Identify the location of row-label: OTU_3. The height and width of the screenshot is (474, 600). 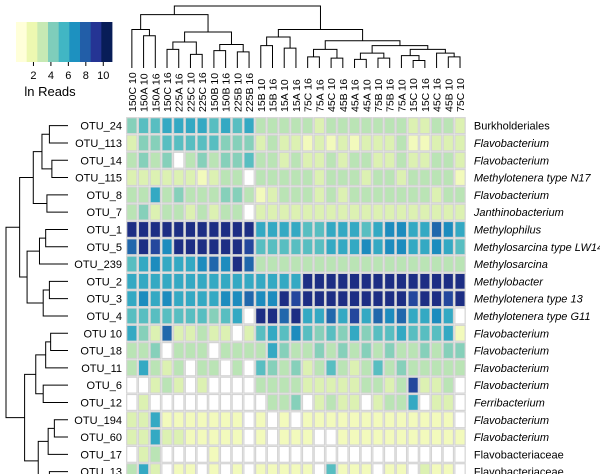
(104, 300).